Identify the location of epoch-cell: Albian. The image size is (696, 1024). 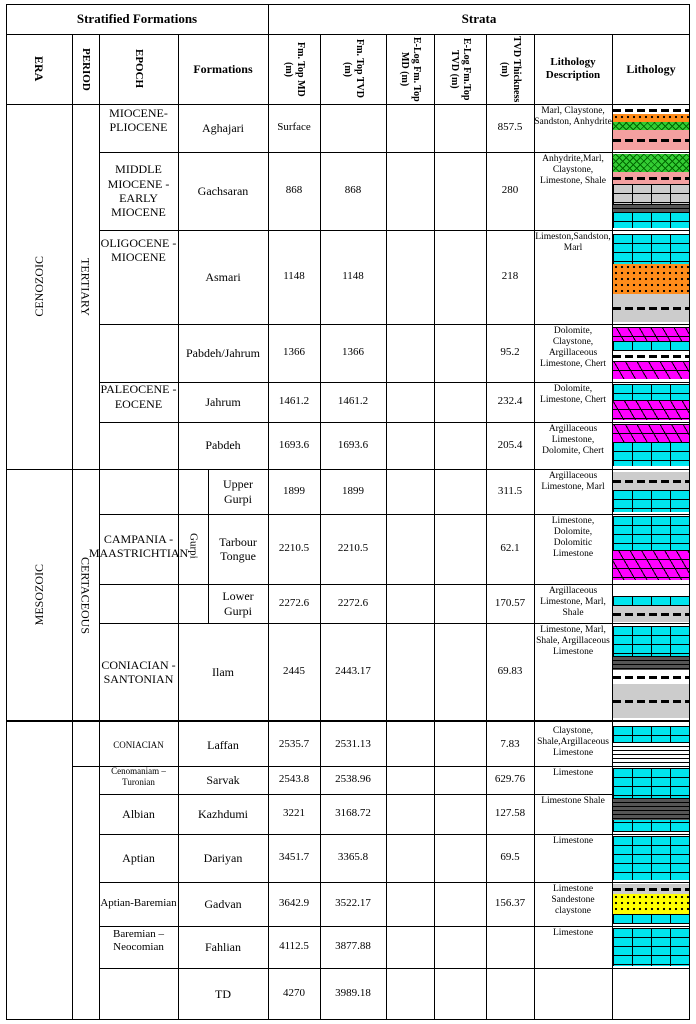
(138, 813).